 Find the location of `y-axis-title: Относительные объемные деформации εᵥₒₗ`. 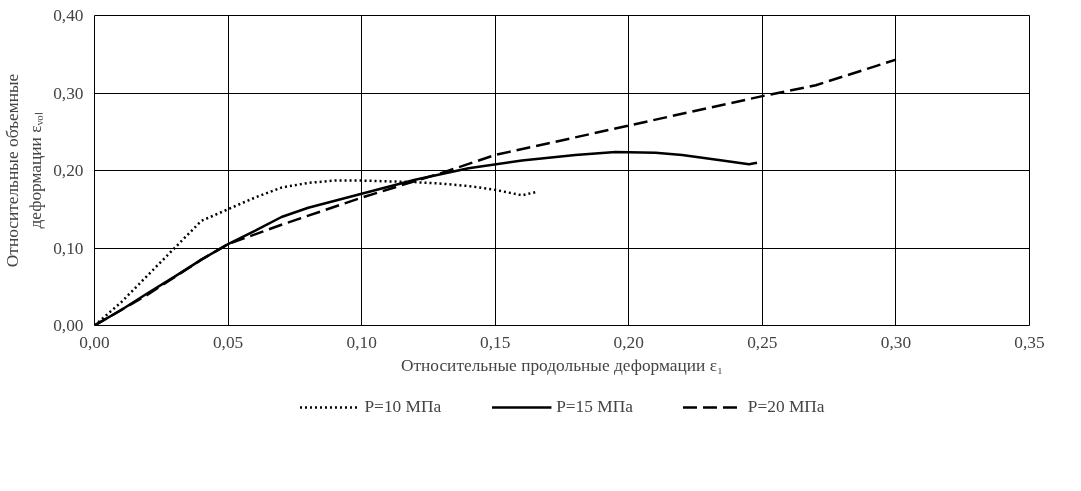

y-axis-title: Относительные объемные деформации εᵥₒₗ is located at coordinates (24, 170).